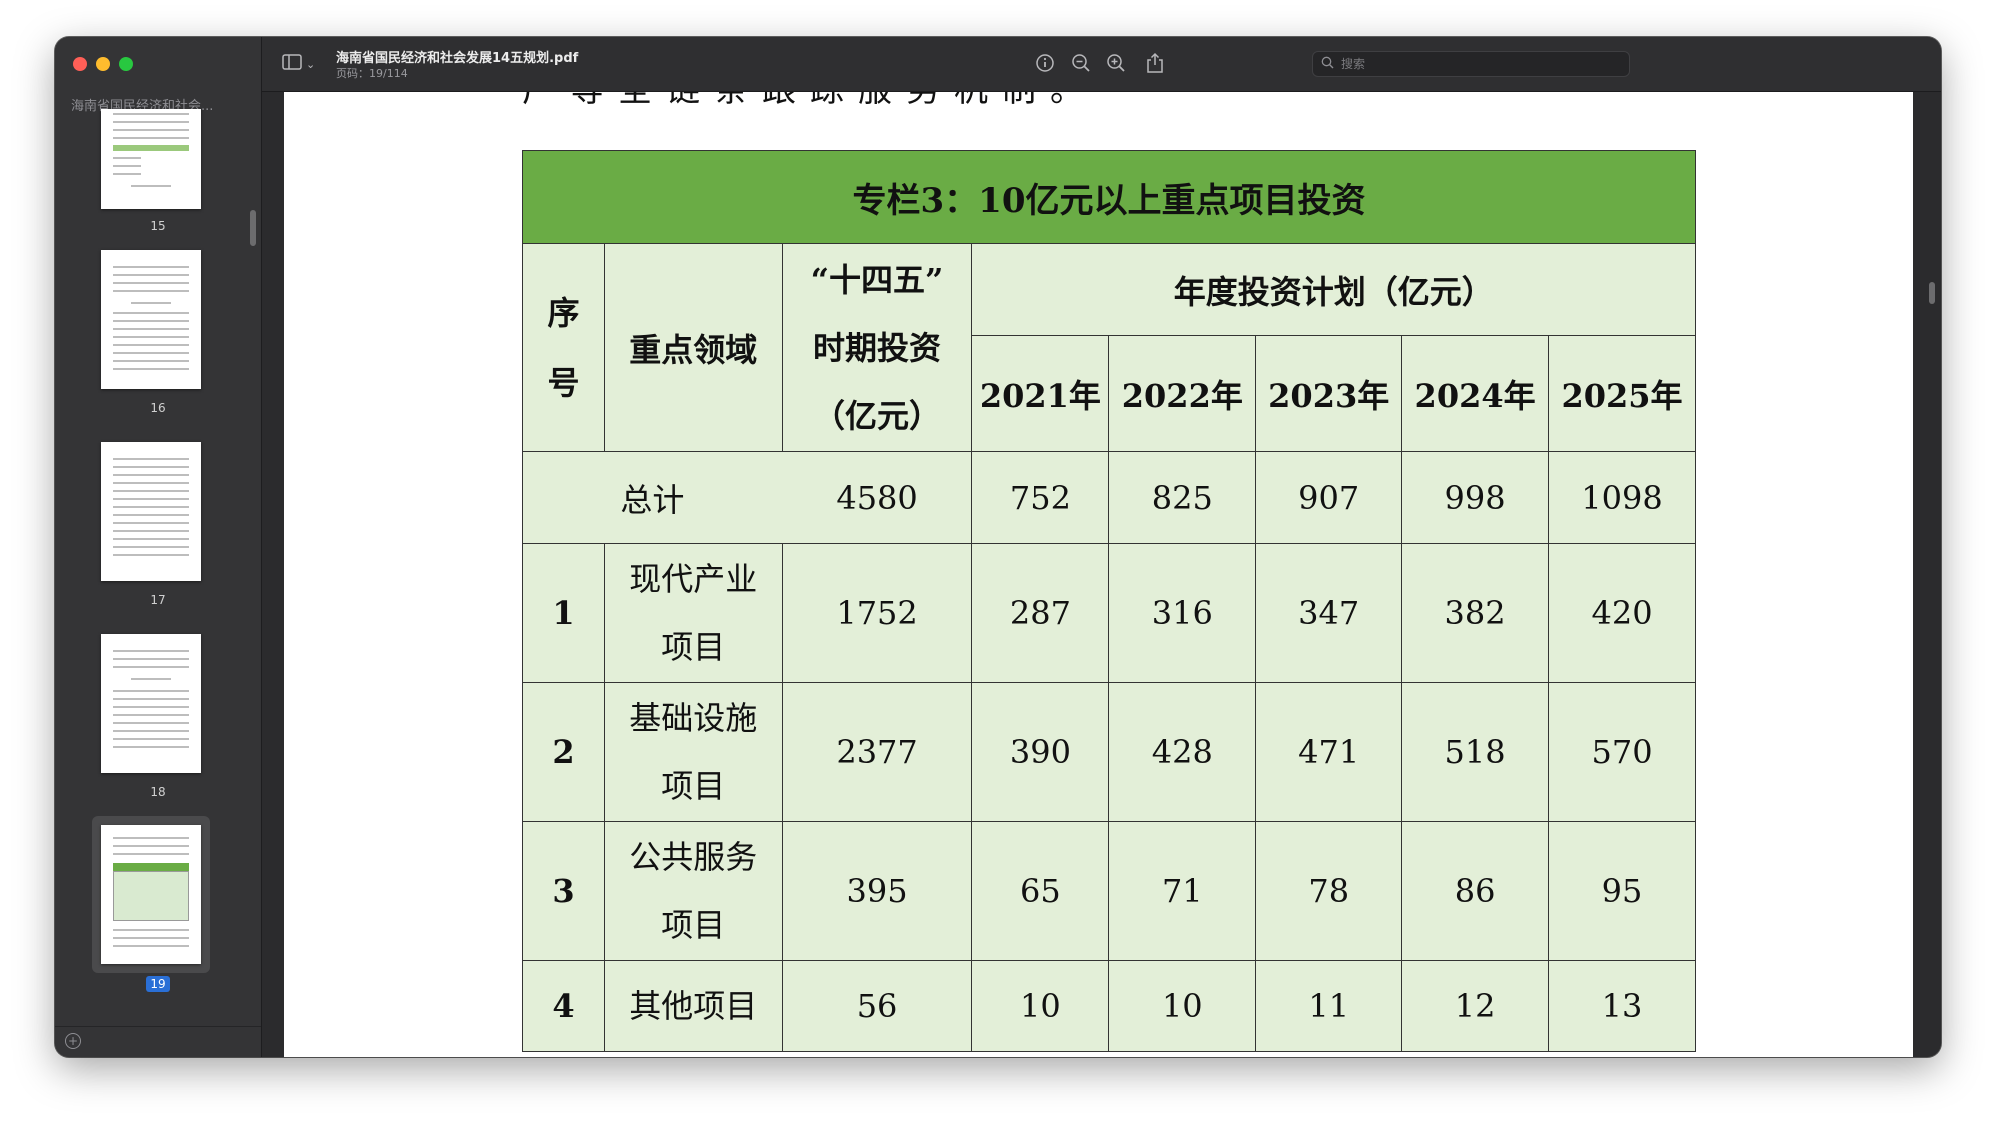  Describe the element at coordinates (126, 64) in the screenshot. I see `zoom-window-button` at that location.